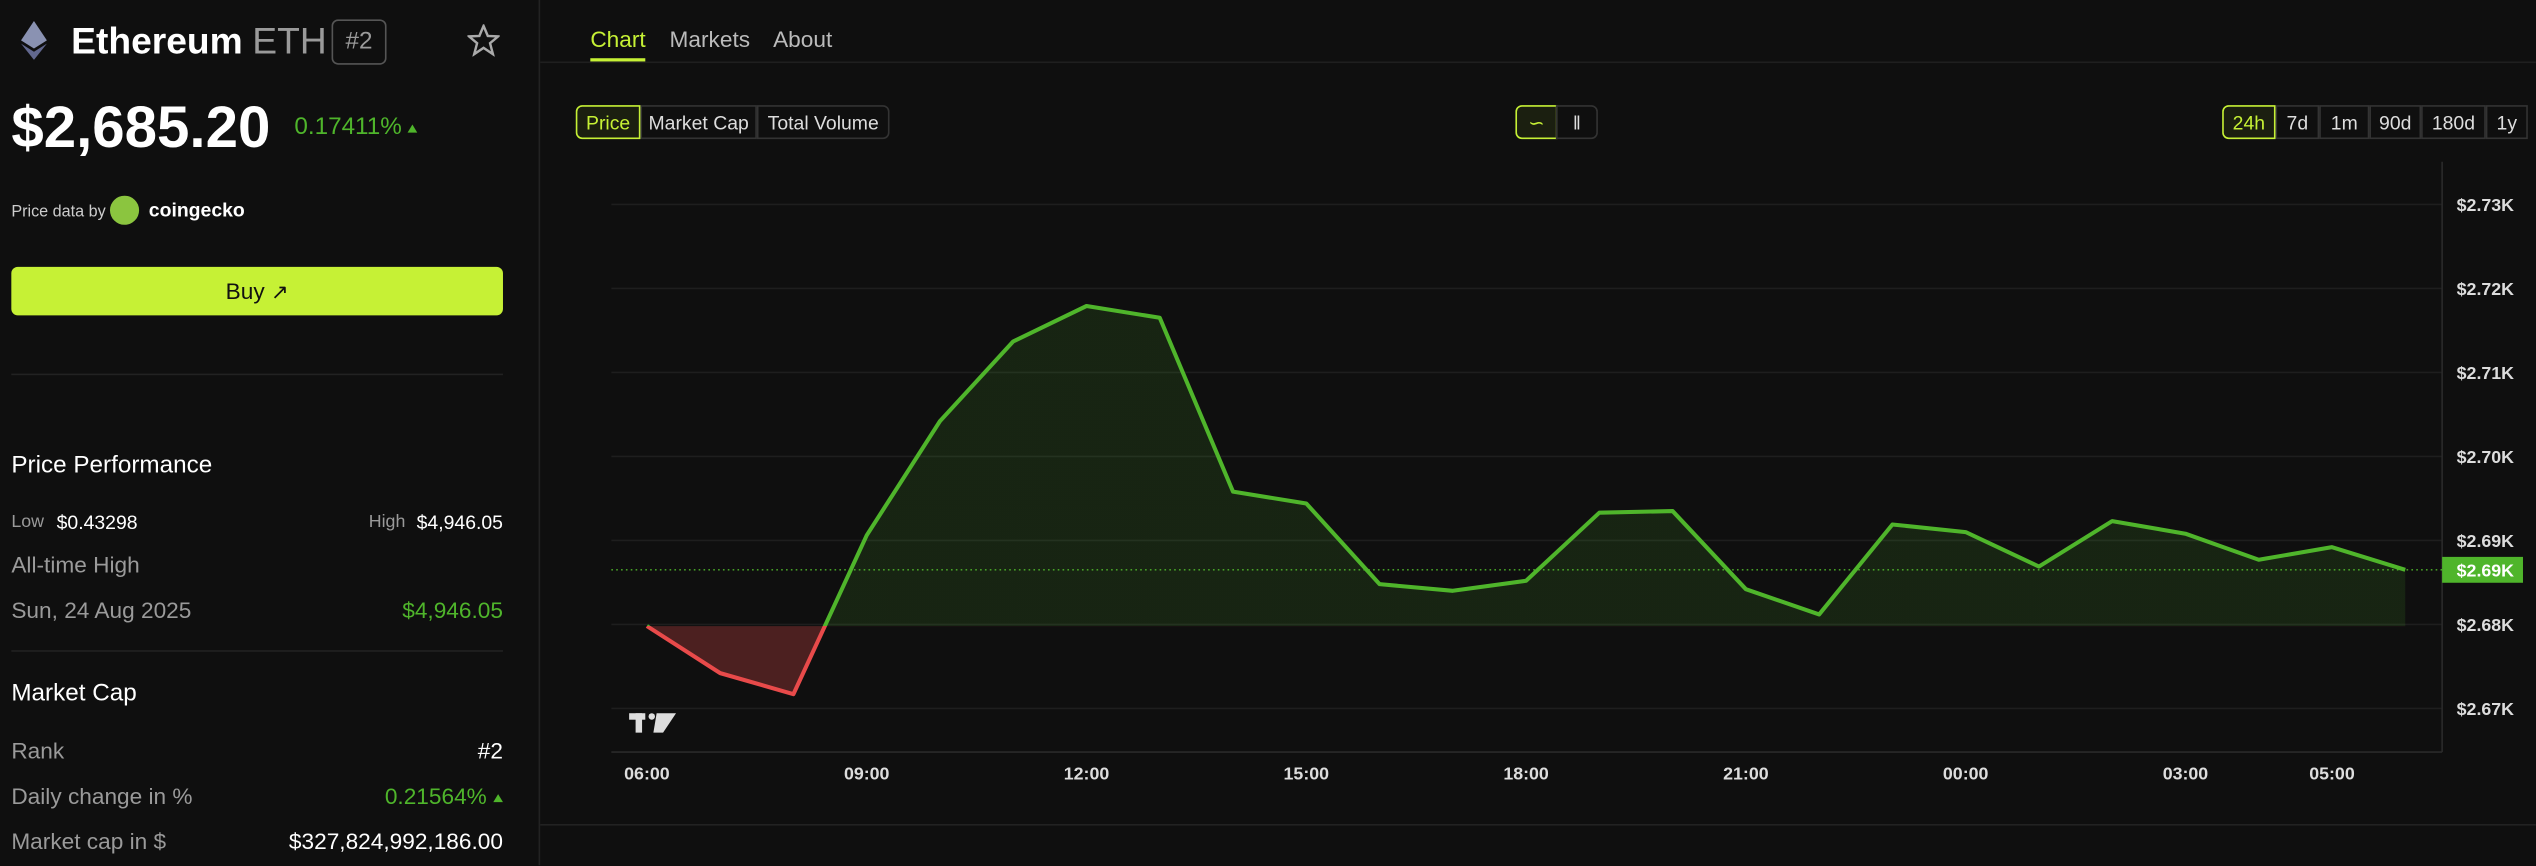  Describe the element at coordinates (38, 750) in the screenshot. I see `row-label: Rank` at that location.